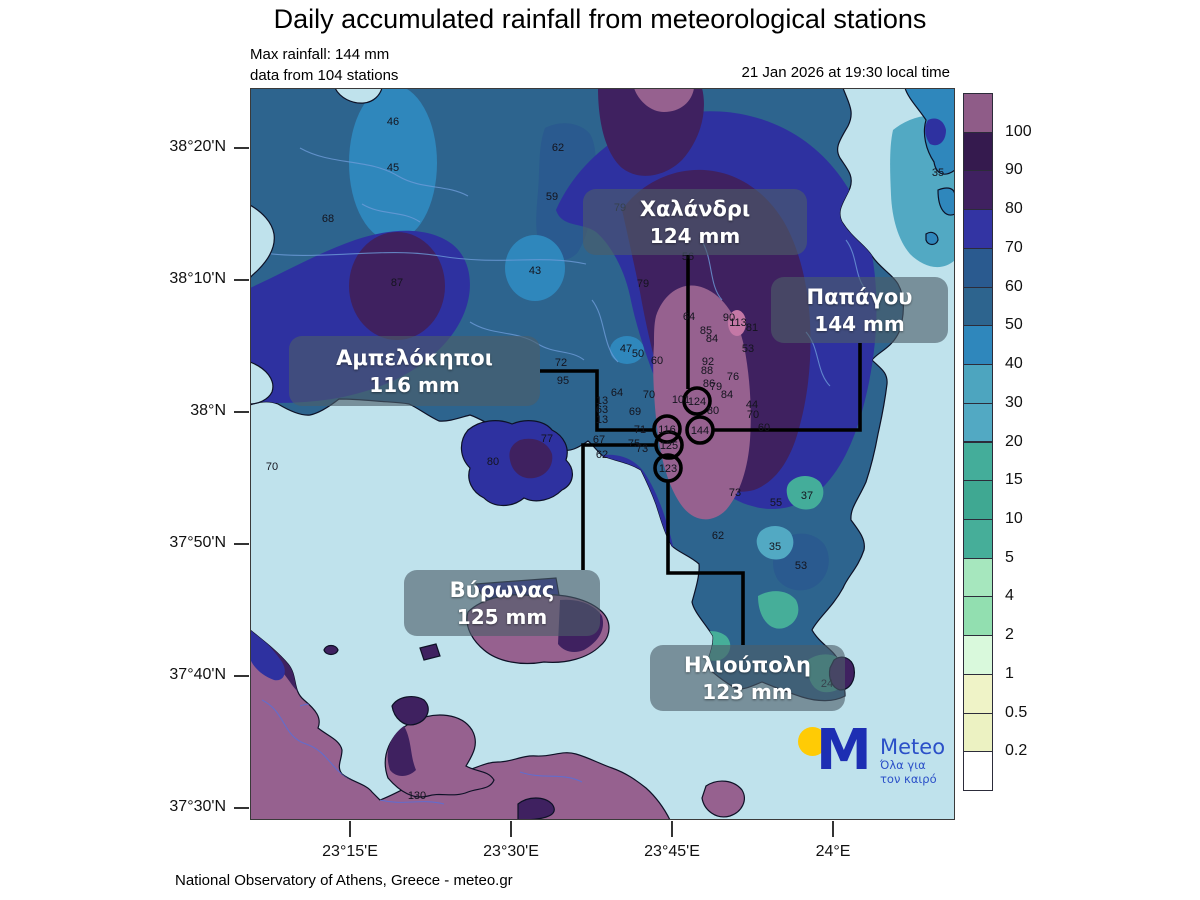  What do you see at coordinates (502, 616) in the screenshot?
I see `callout-value: 125 mm` at bounding box center [502, 616].